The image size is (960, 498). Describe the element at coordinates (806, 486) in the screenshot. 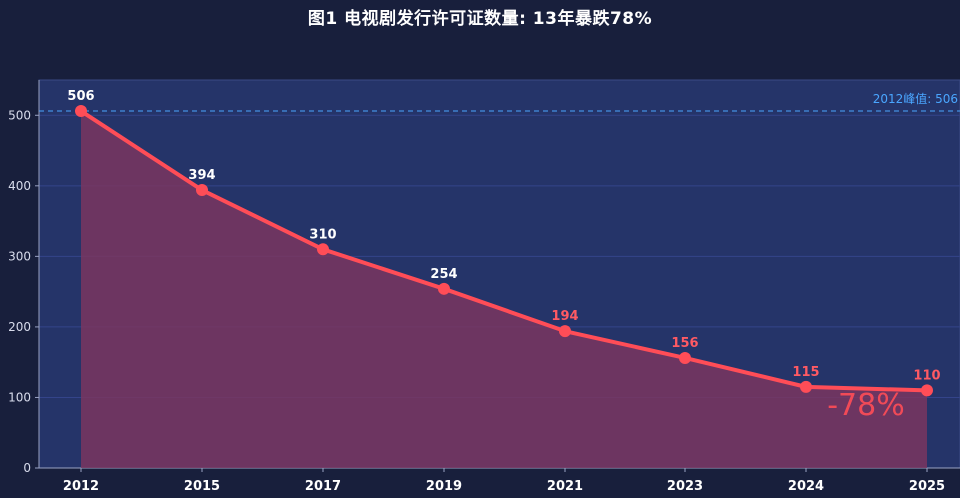

I see `x-tick-label: 2024` at that location.